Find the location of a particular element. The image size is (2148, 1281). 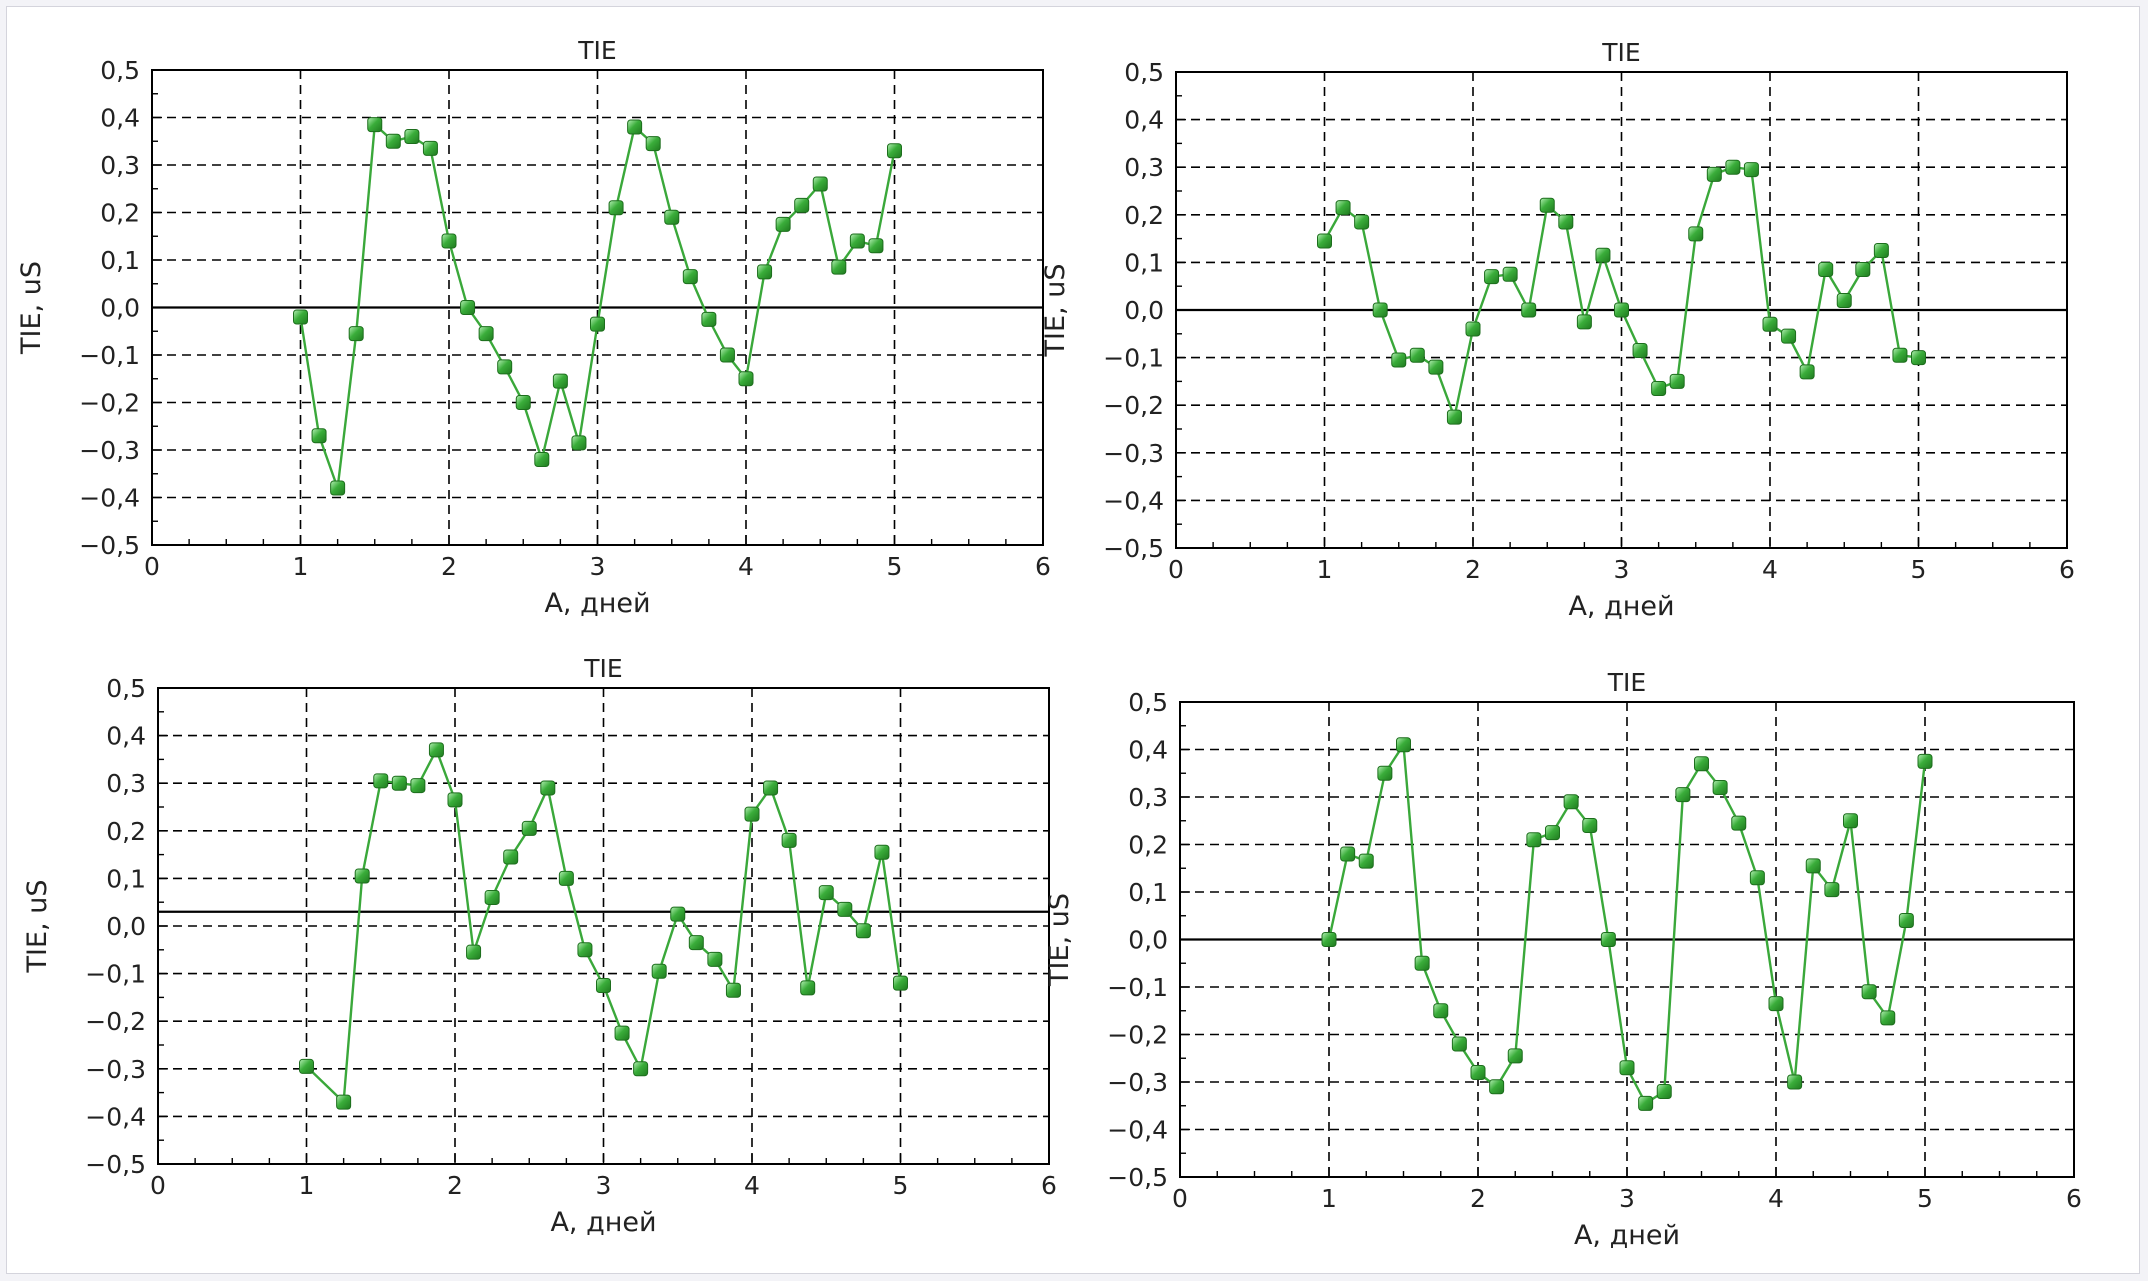

y-tick-label: 0,3 is located at coordinates (120, 165).